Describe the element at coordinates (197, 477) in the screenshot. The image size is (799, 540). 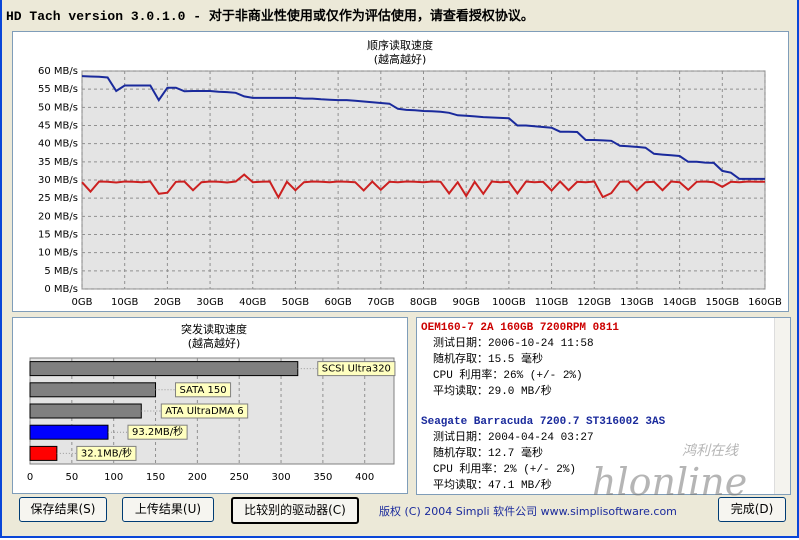
I see `x-tick-label: 200` at that location.